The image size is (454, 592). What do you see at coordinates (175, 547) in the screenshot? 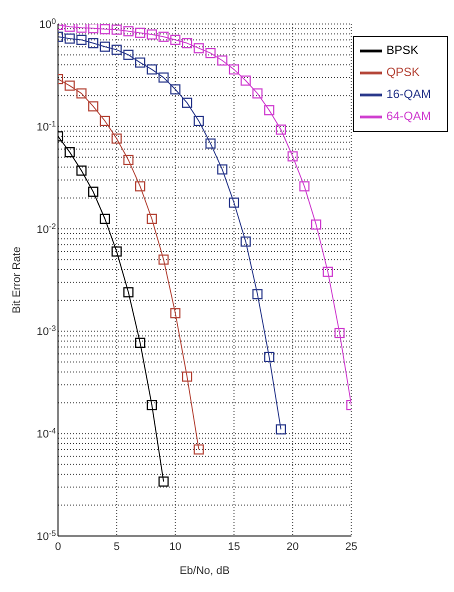
I see `x-tick-label: 10` at bounding box center [175, 547].